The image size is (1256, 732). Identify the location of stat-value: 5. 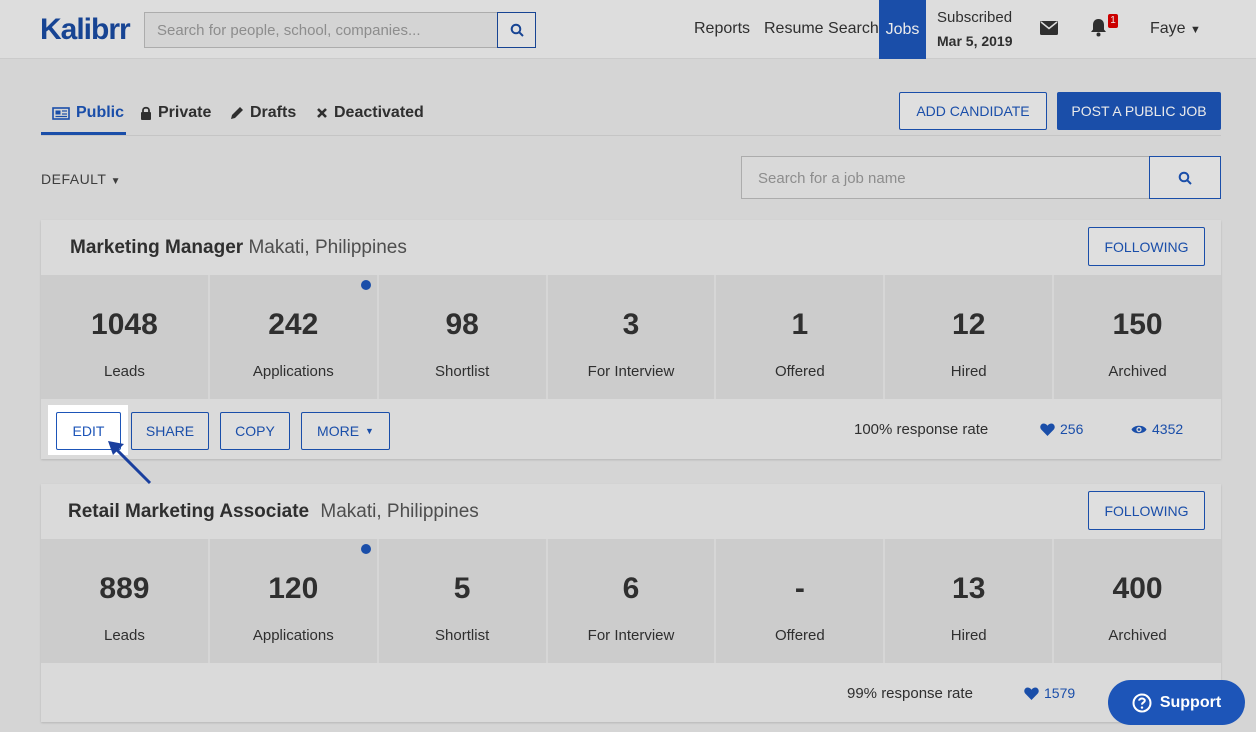
(462, 588).